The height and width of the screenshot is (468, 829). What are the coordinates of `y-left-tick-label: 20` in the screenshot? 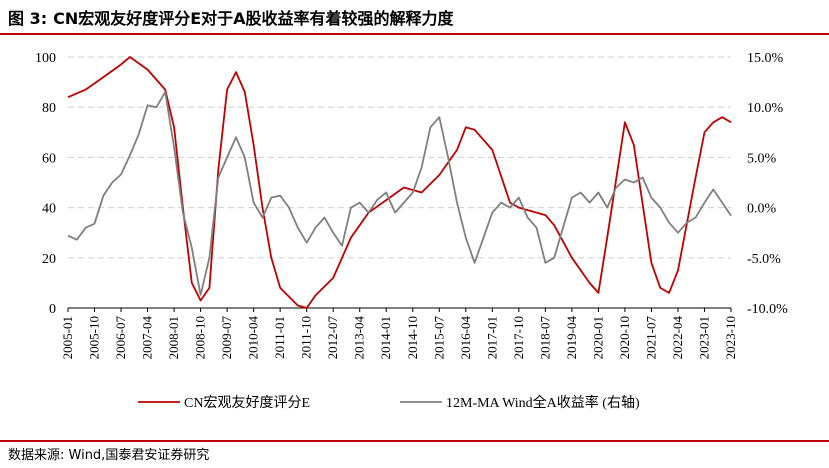 It's located at (49, 259).